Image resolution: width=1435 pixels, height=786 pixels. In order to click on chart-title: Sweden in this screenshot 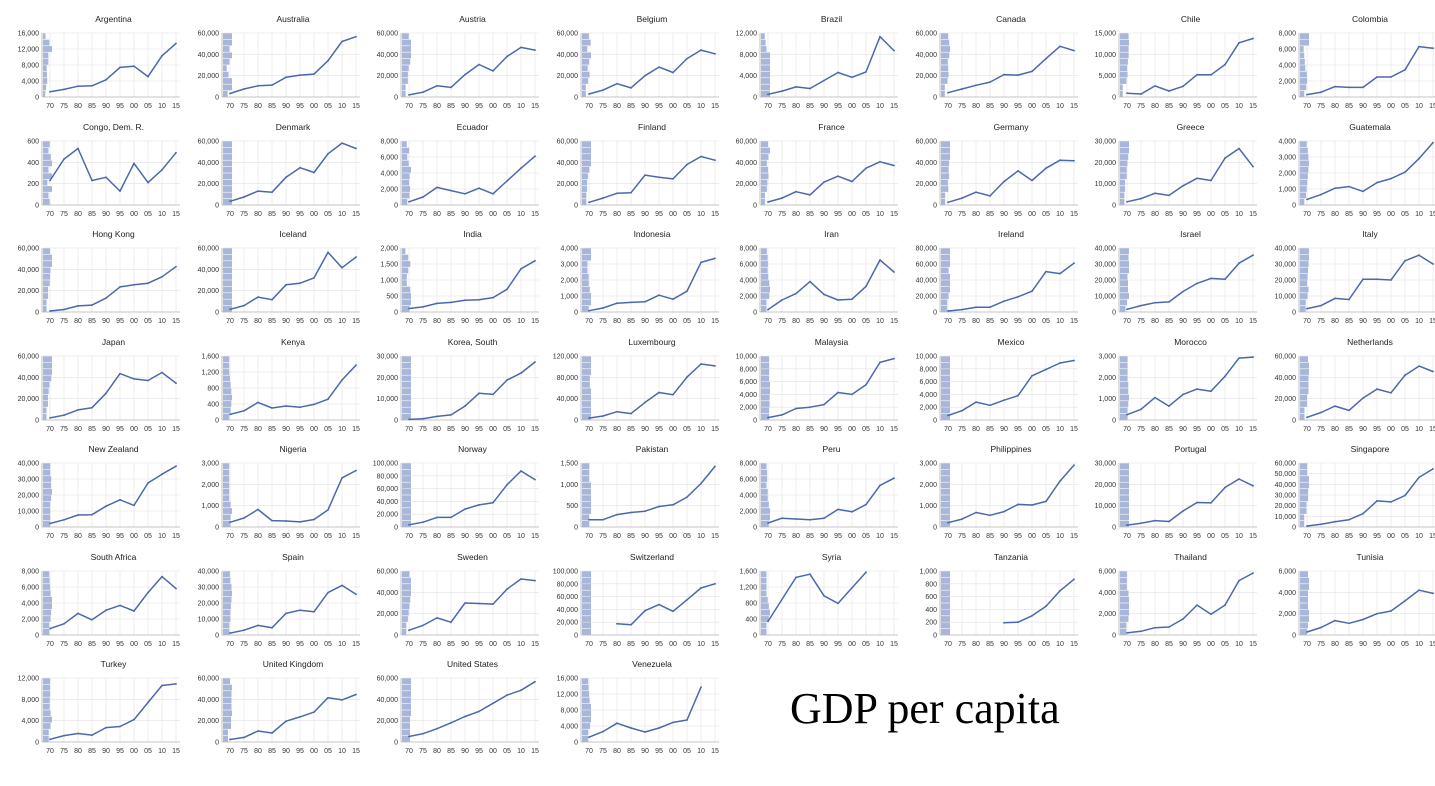, I will do `click(472, 556)`.